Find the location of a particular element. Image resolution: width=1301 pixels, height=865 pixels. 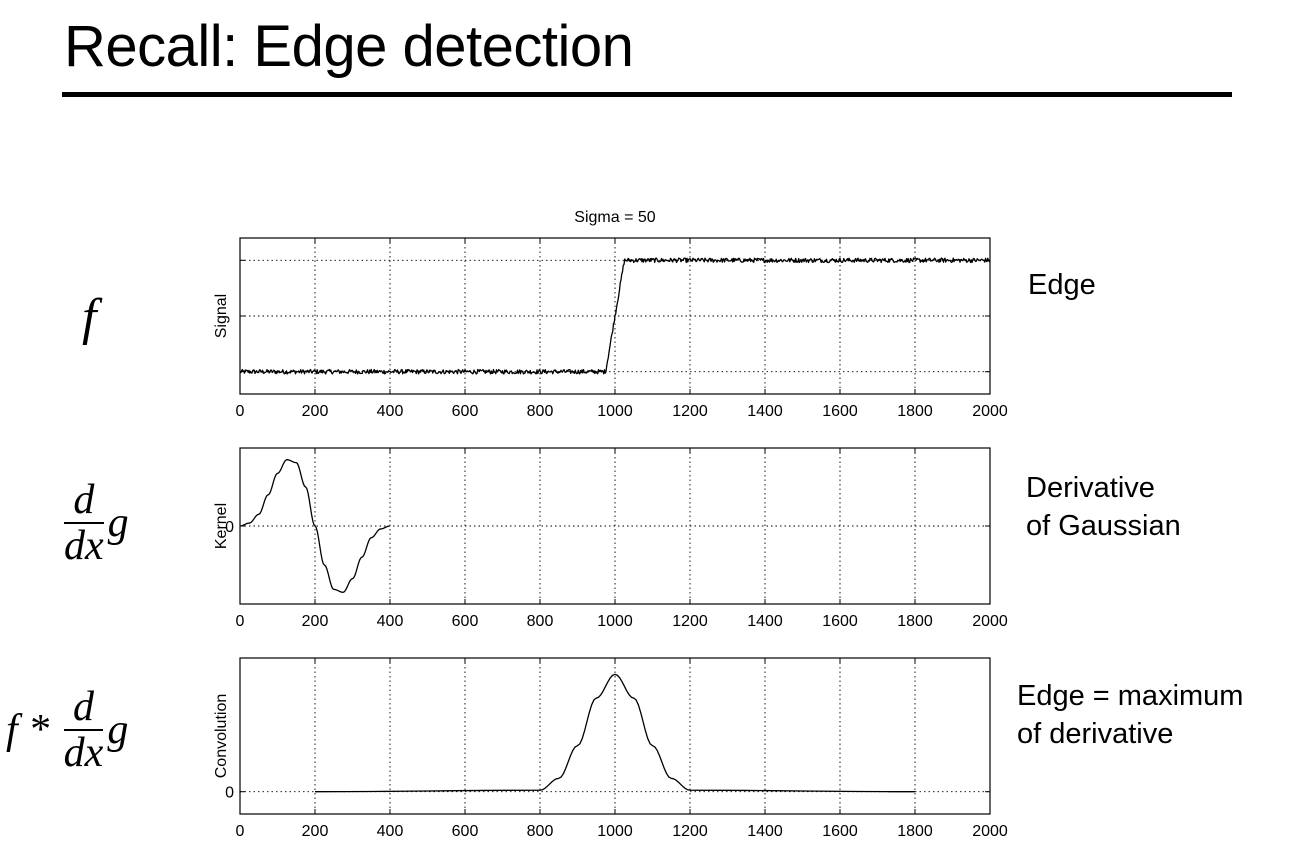

math-star-symbol: * is located at coordinates (41, 730).